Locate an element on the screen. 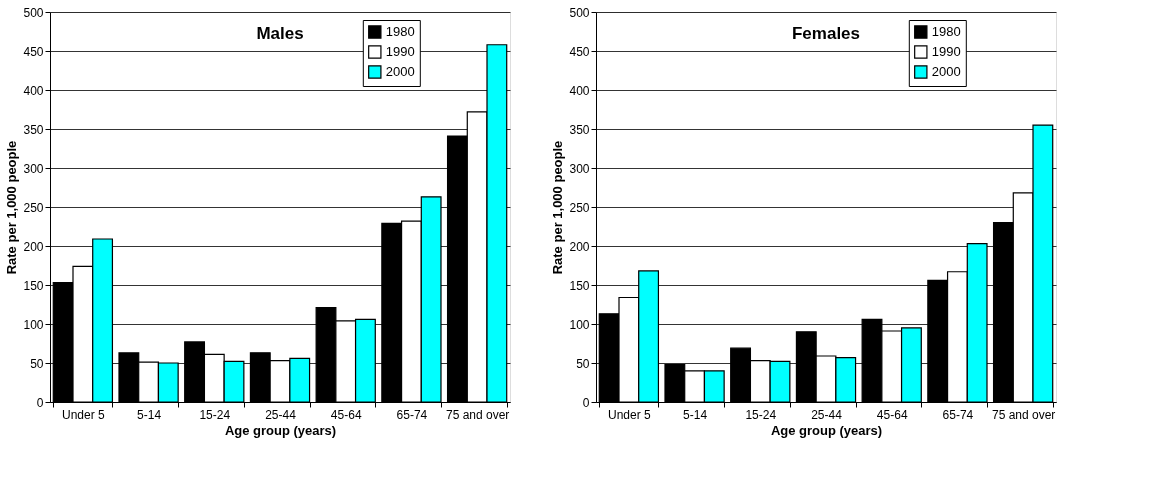  text: Females is located at coordinates (826, 33).